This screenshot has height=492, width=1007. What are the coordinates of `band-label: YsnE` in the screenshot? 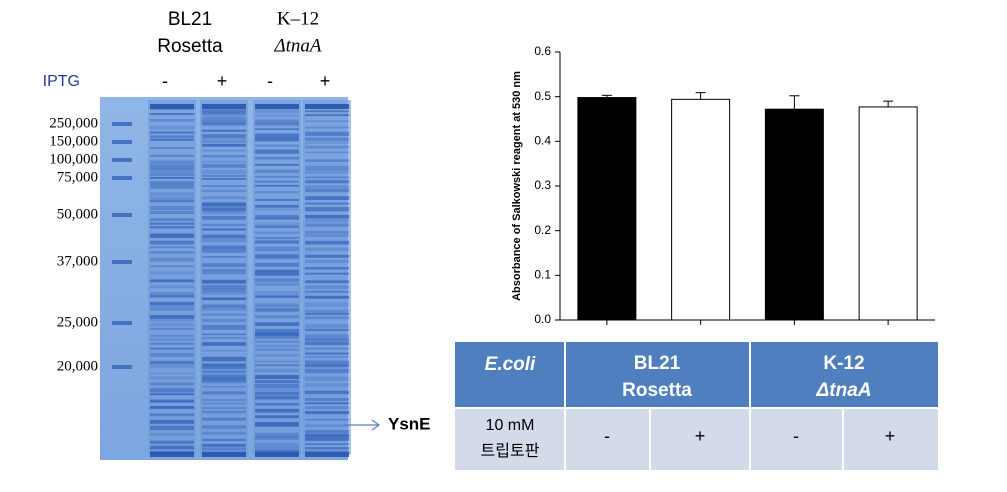 It's located at (409, 423).